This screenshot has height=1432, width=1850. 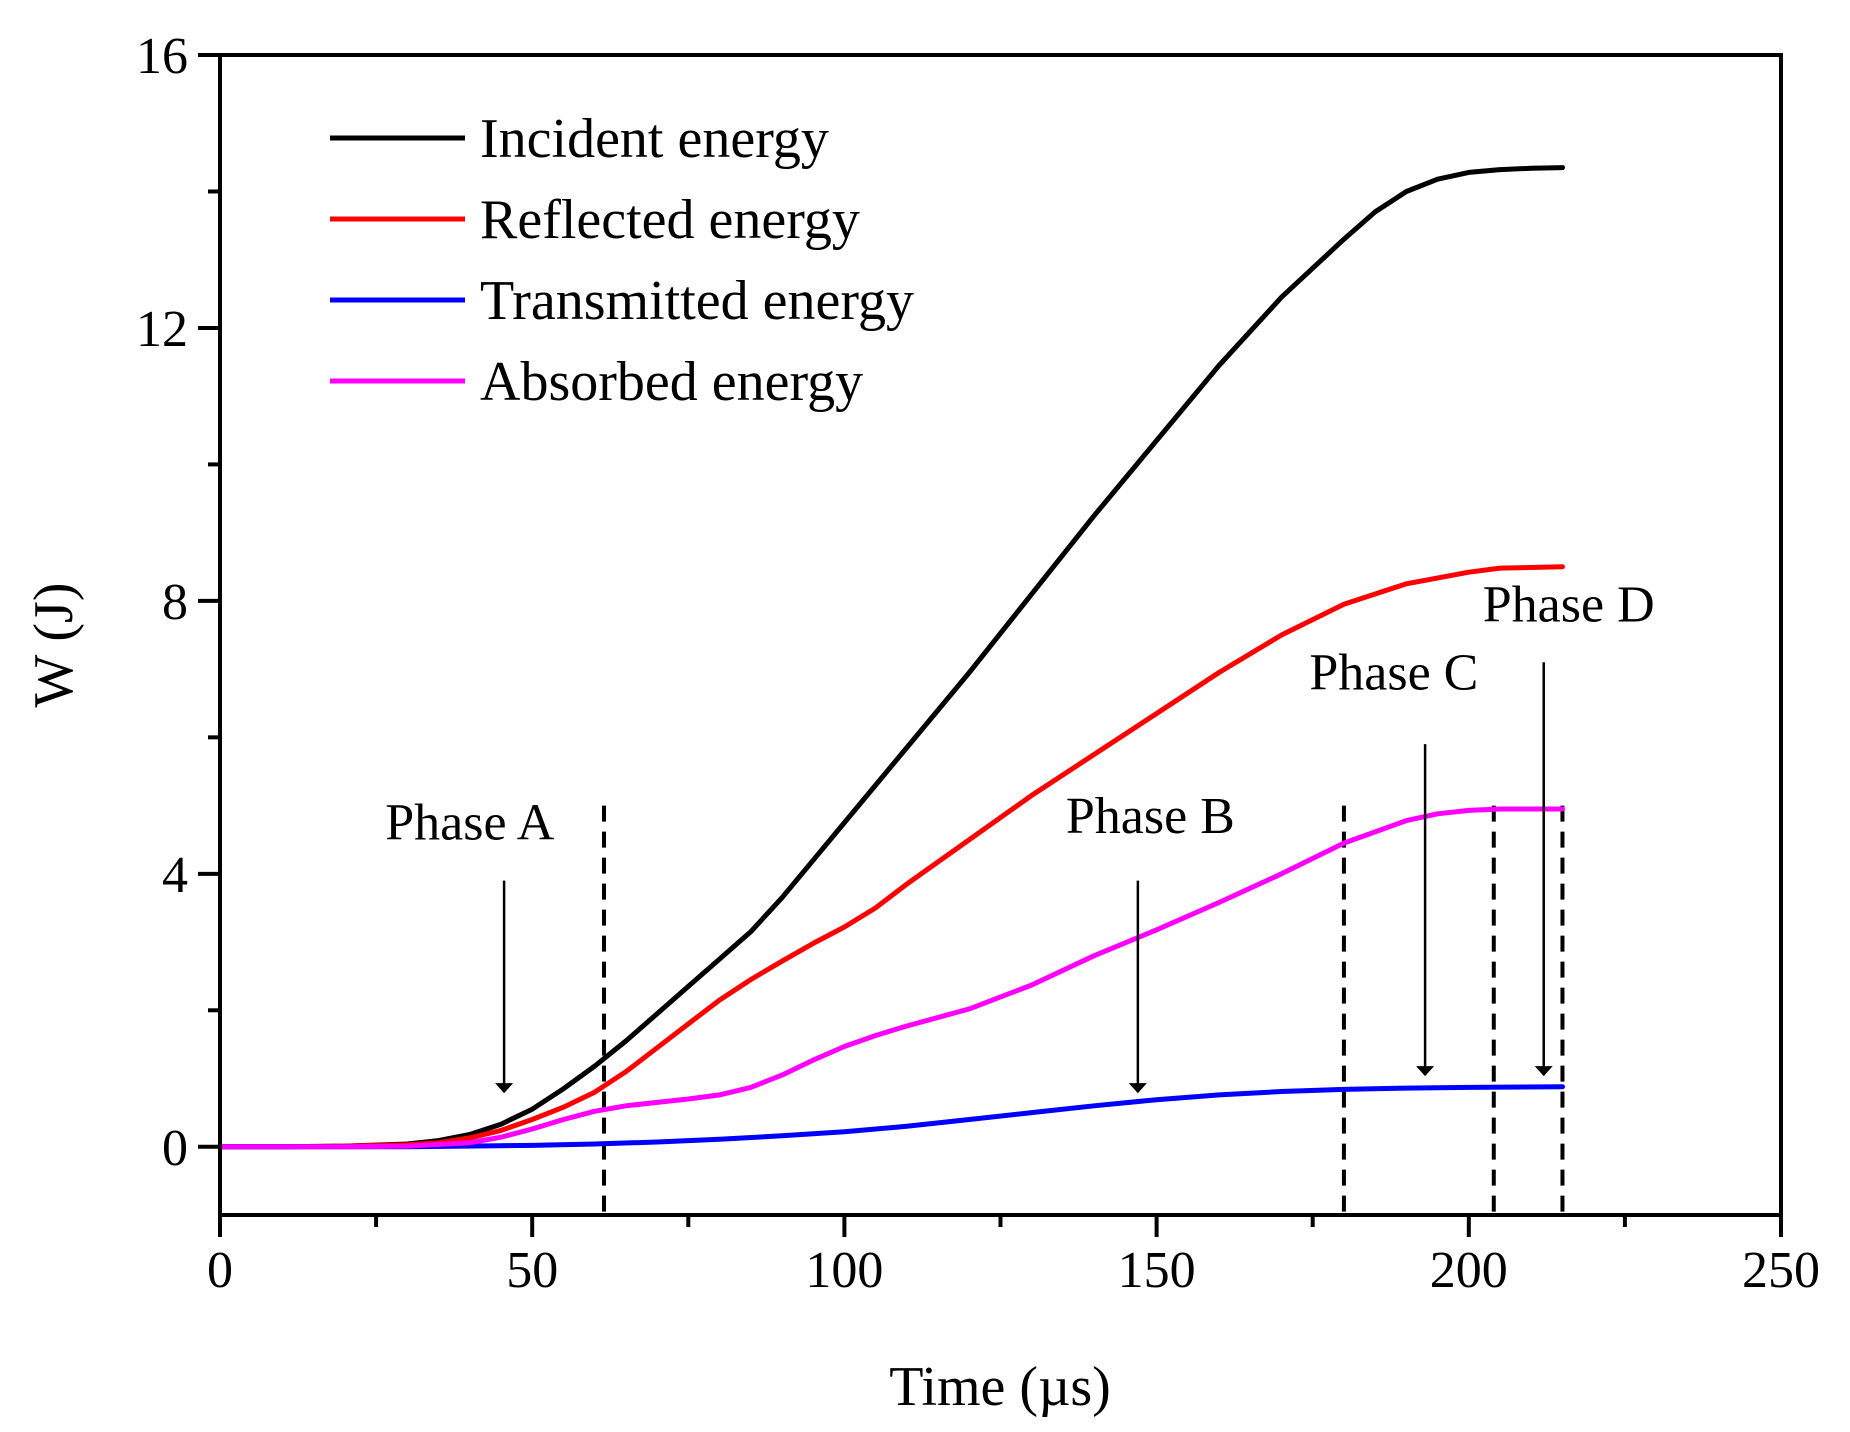 I want to click on legend-label: Incident energy, so click(x=654, y=139).